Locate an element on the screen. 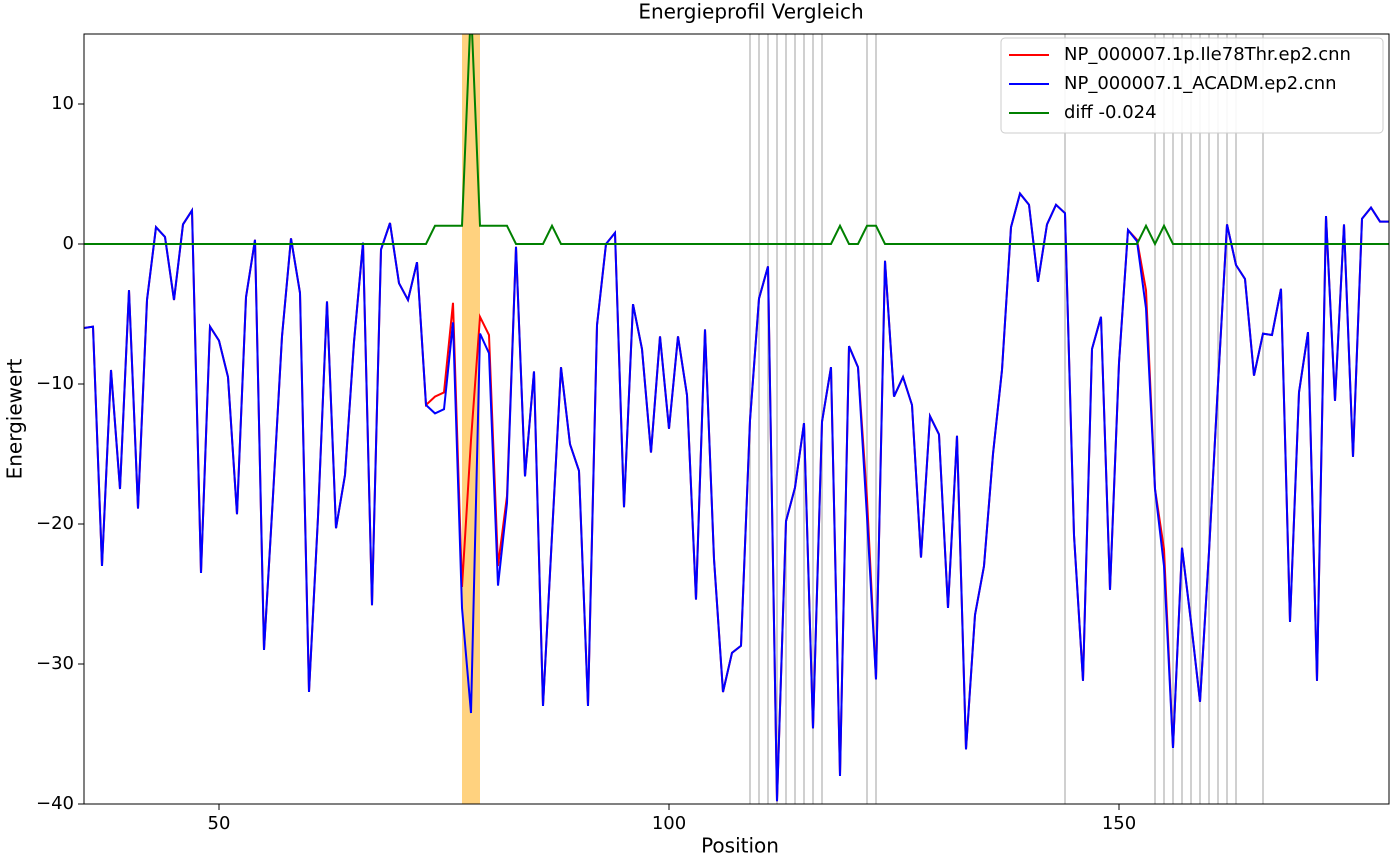 The height and width of the screenshot is (868, 1390). y-tick-label: 0 is located at coordinates (68, 243).